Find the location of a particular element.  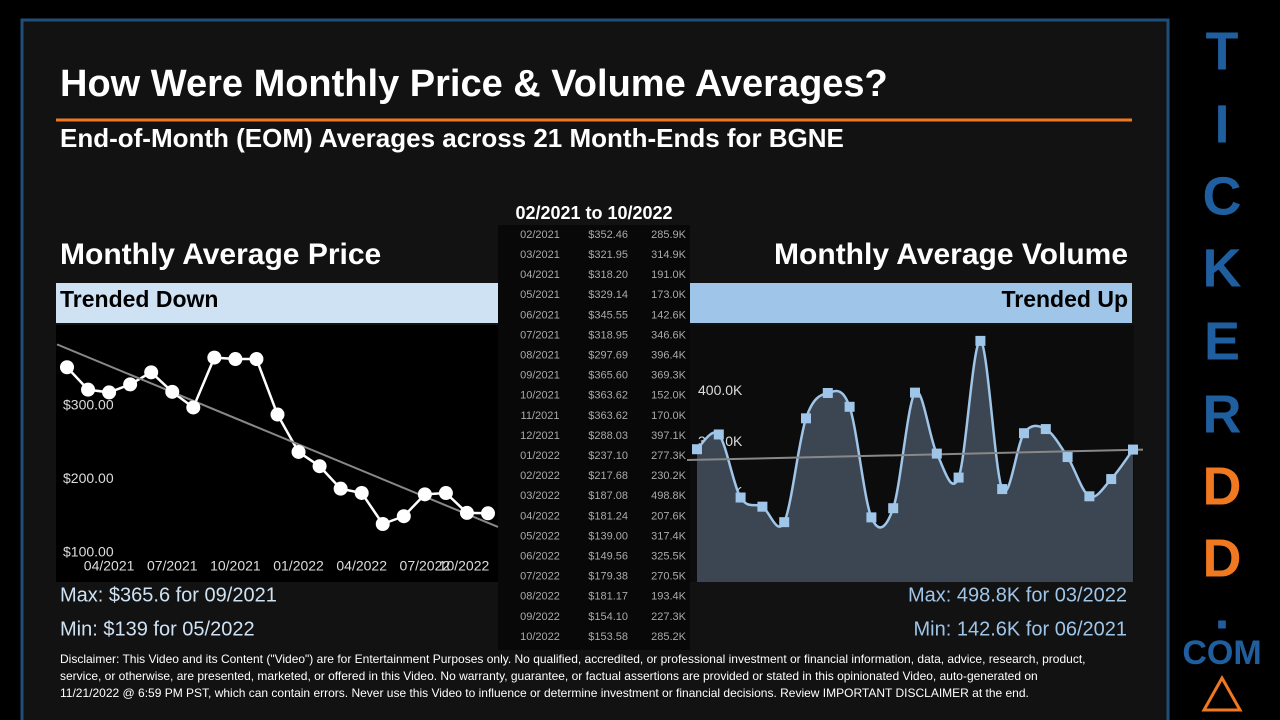

table-cell: 07/2022 is located at coordinates (540, 577).